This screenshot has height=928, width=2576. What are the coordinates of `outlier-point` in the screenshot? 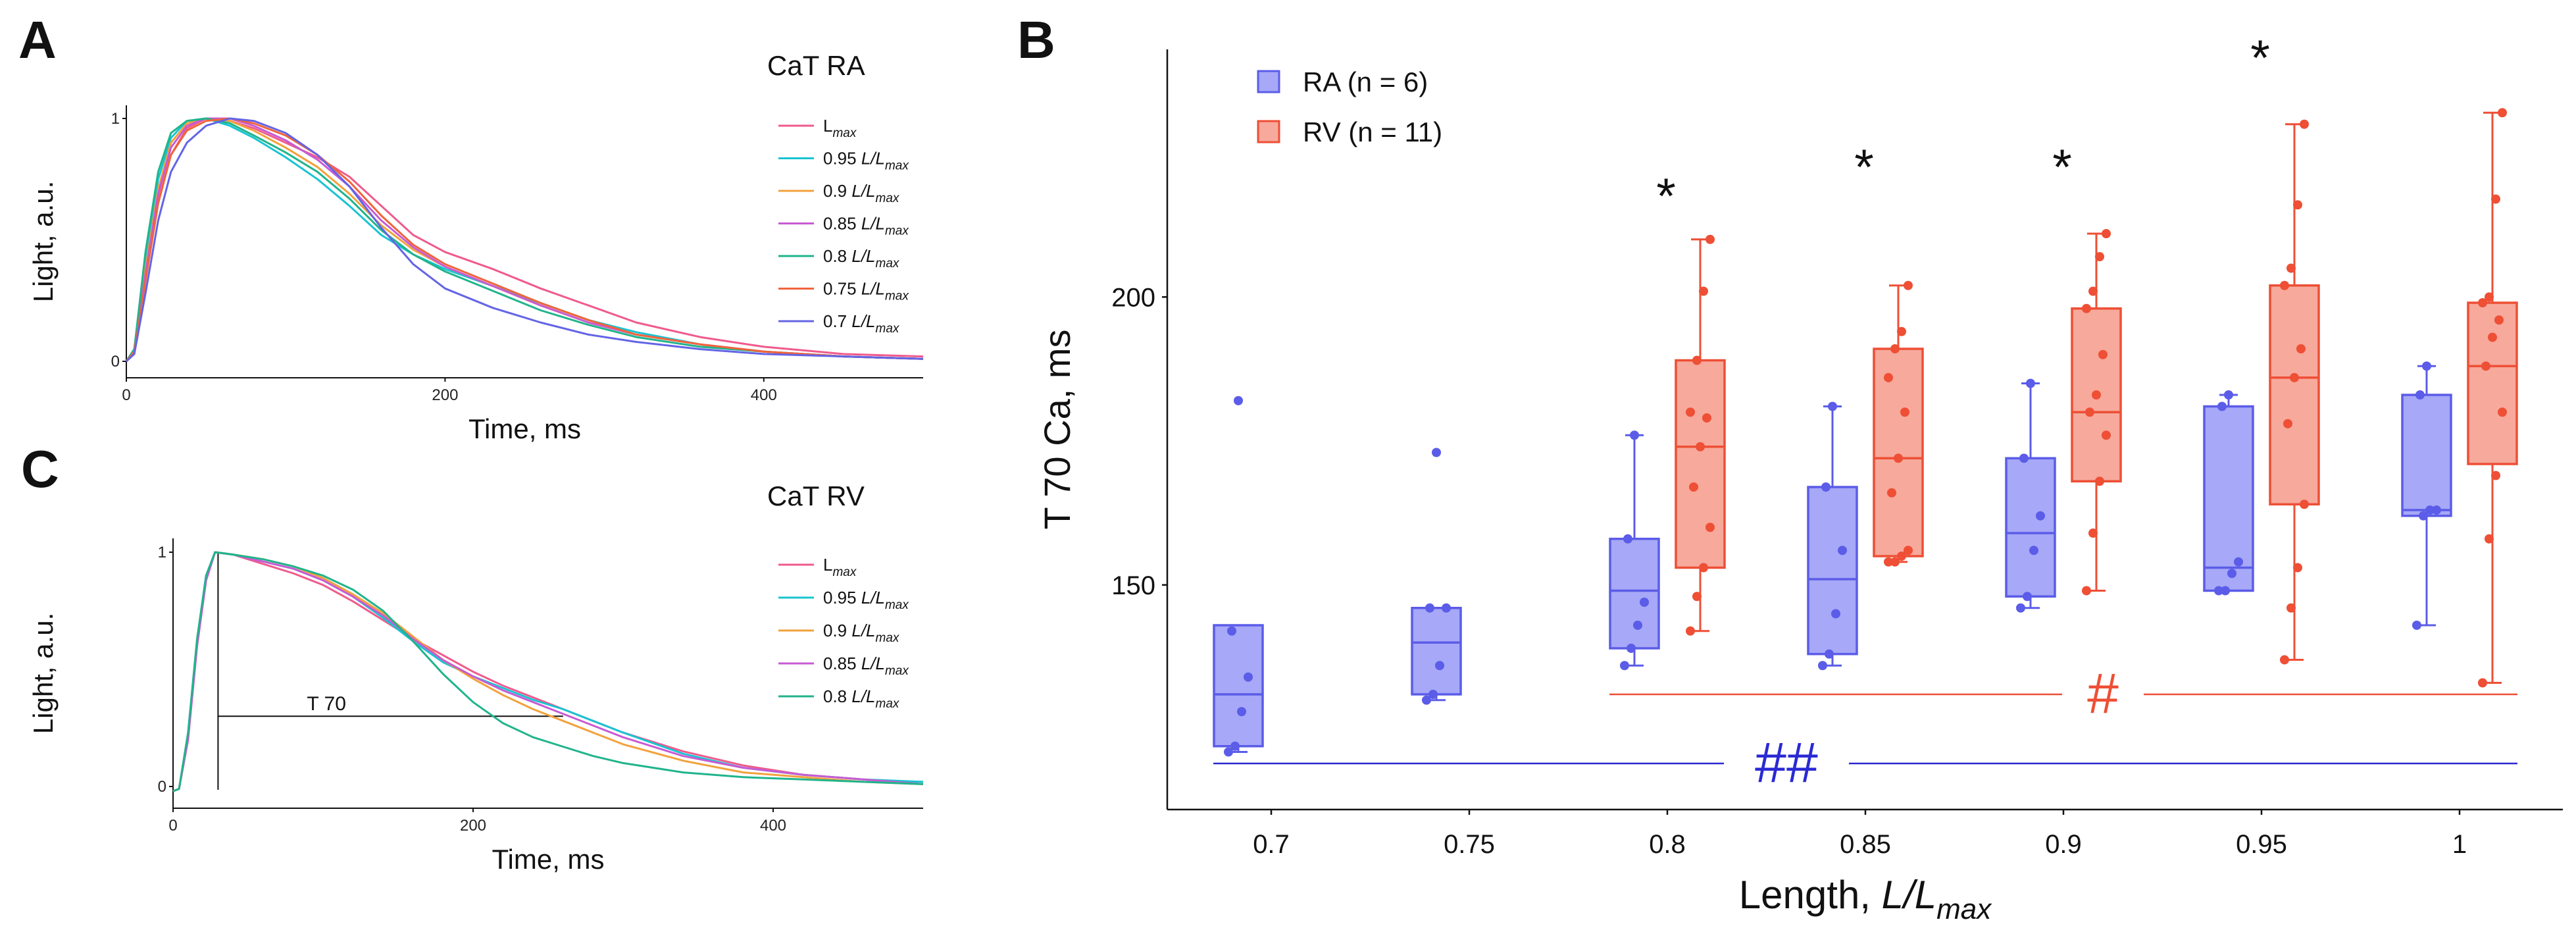 It's located at (1238, 400).